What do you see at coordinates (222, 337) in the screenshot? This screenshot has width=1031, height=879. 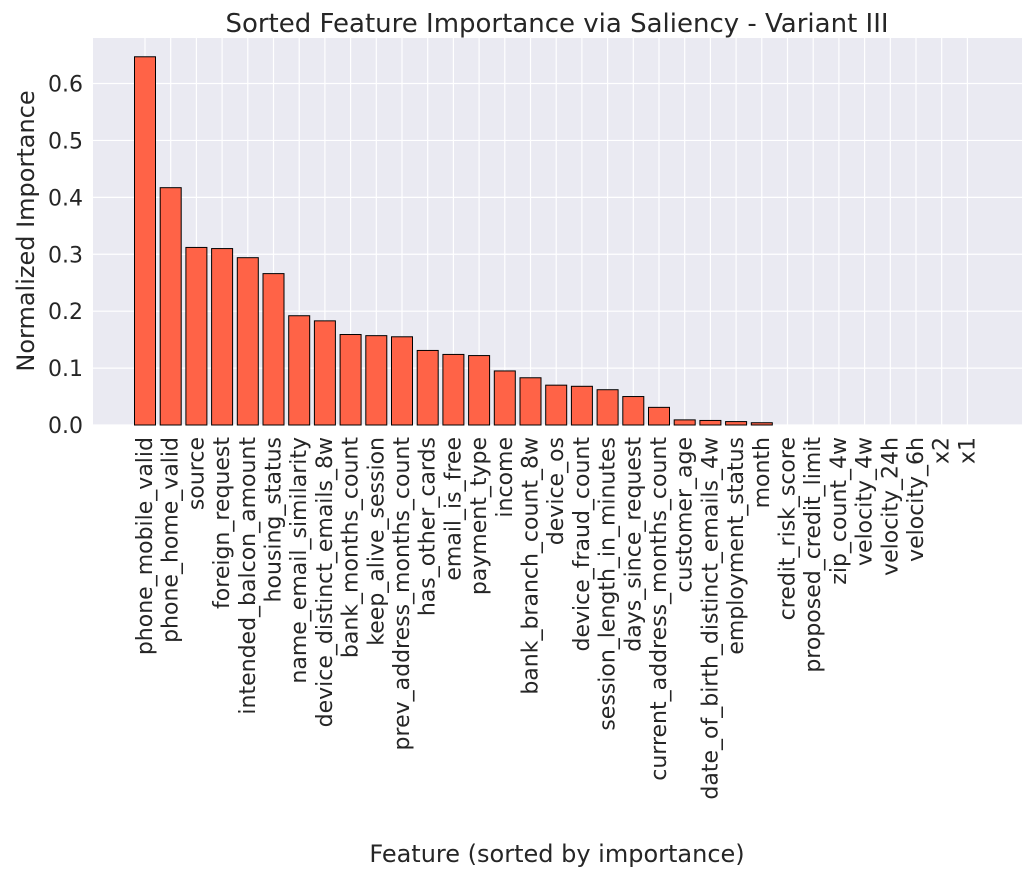 I see `bar-foreign-request` at bounding box center [222, 337].